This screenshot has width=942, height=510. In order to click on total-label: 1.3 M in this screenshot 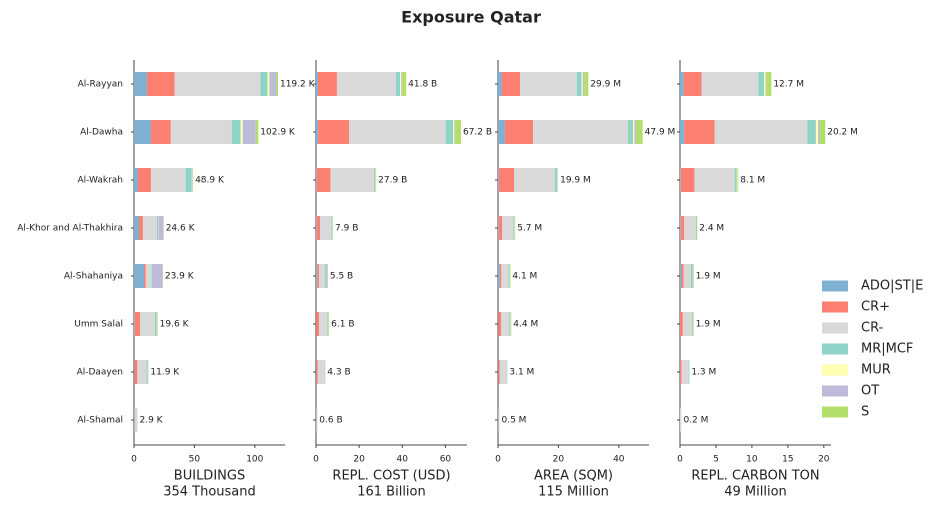, I will do `click(703, 373)`.